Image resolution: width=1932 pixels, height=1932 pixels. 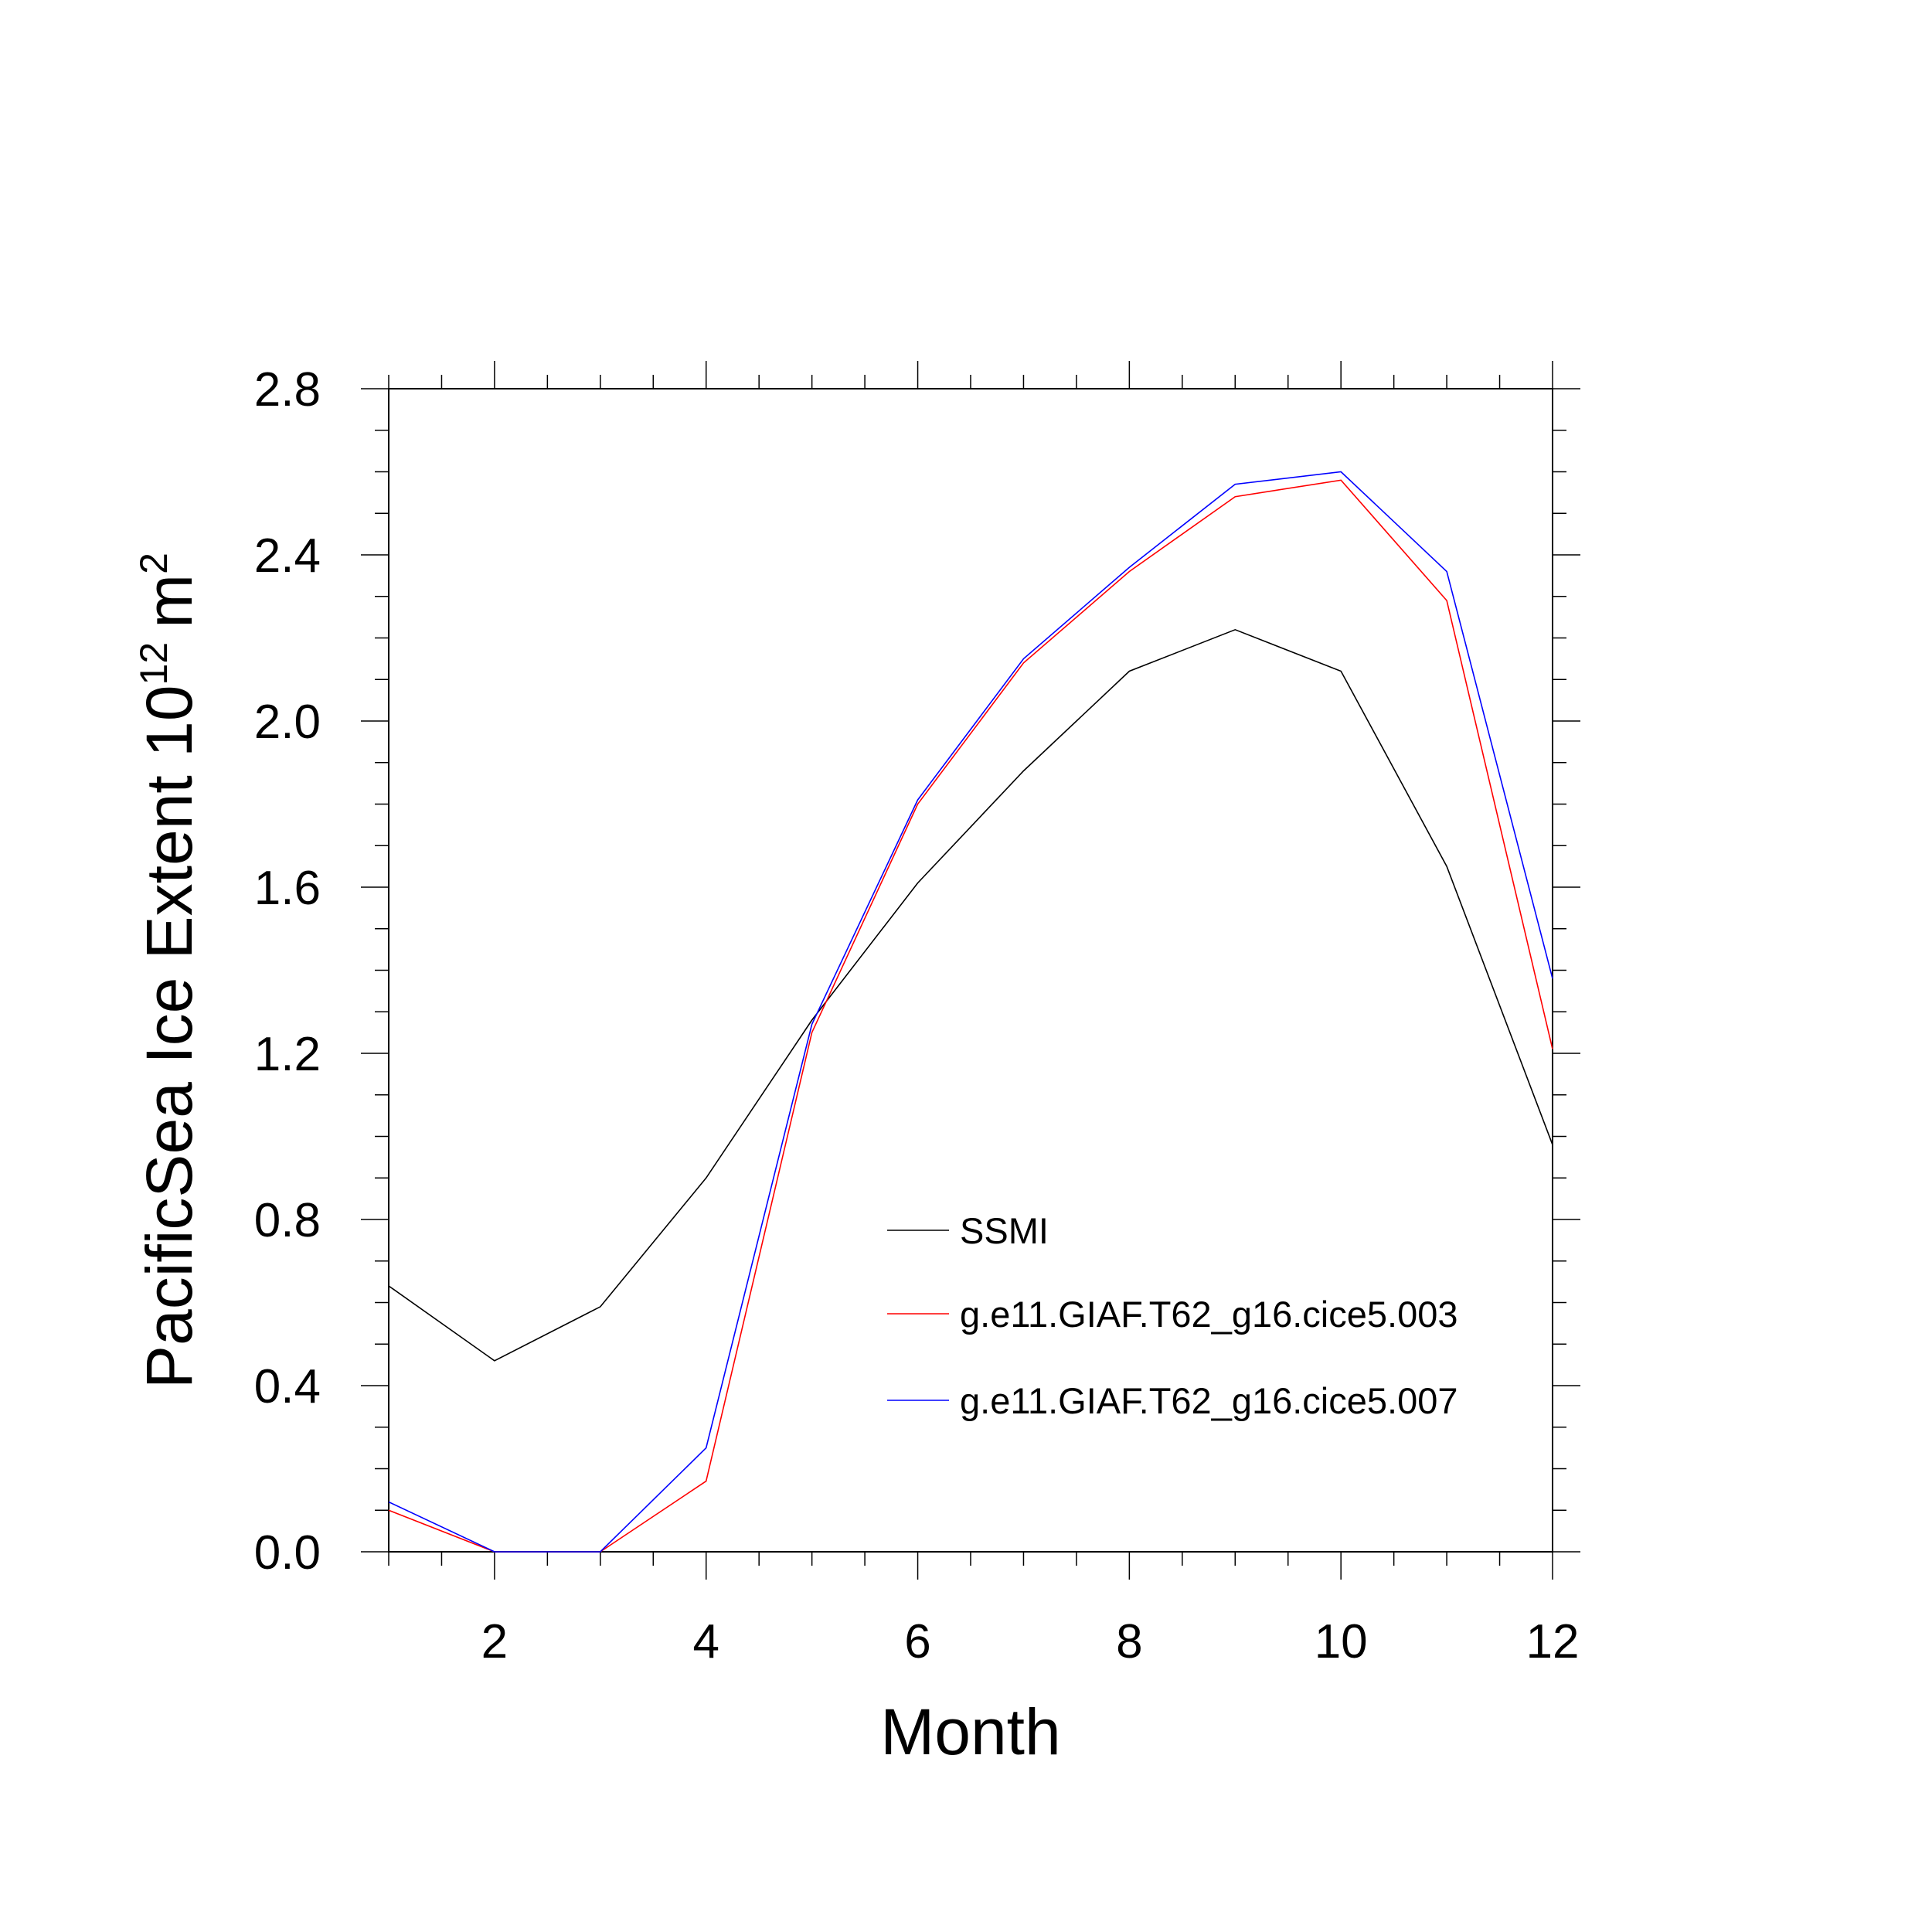 What do you see at coordinates (1209, 1400) in the screenshot?
I see `legend-label: g.e11.GIAF.T62_g16.cice5.007` at bounding box center [1209, 1400].